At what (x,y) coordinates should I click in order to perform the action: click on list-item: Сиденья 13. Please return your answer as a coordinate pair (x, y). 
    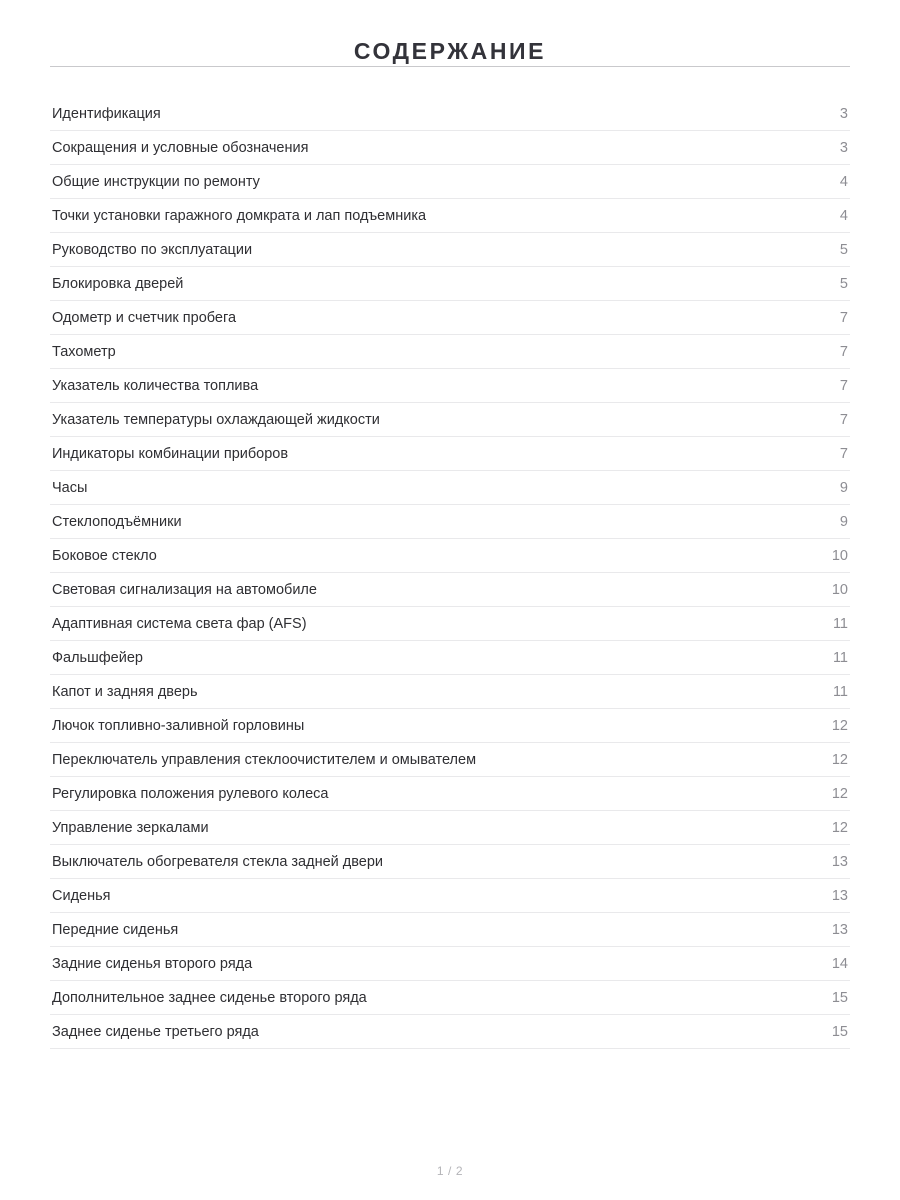
    Looking at the image, I should click on (450, 896).